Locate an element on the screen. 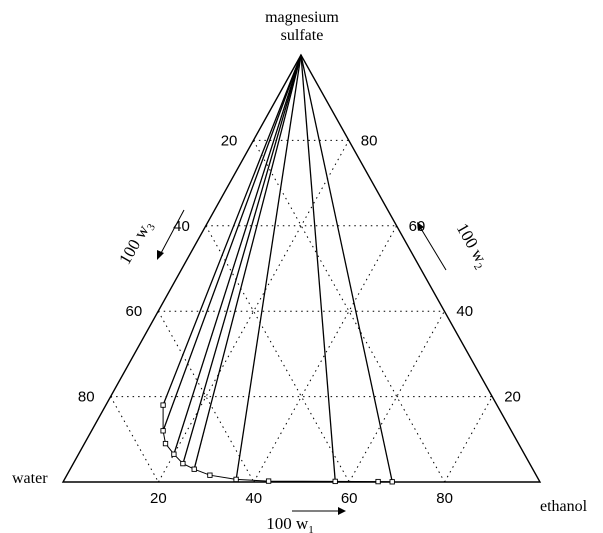 The height and width of the screenshot is (533, 603). binodal-line is located at coordinates (277, 443).